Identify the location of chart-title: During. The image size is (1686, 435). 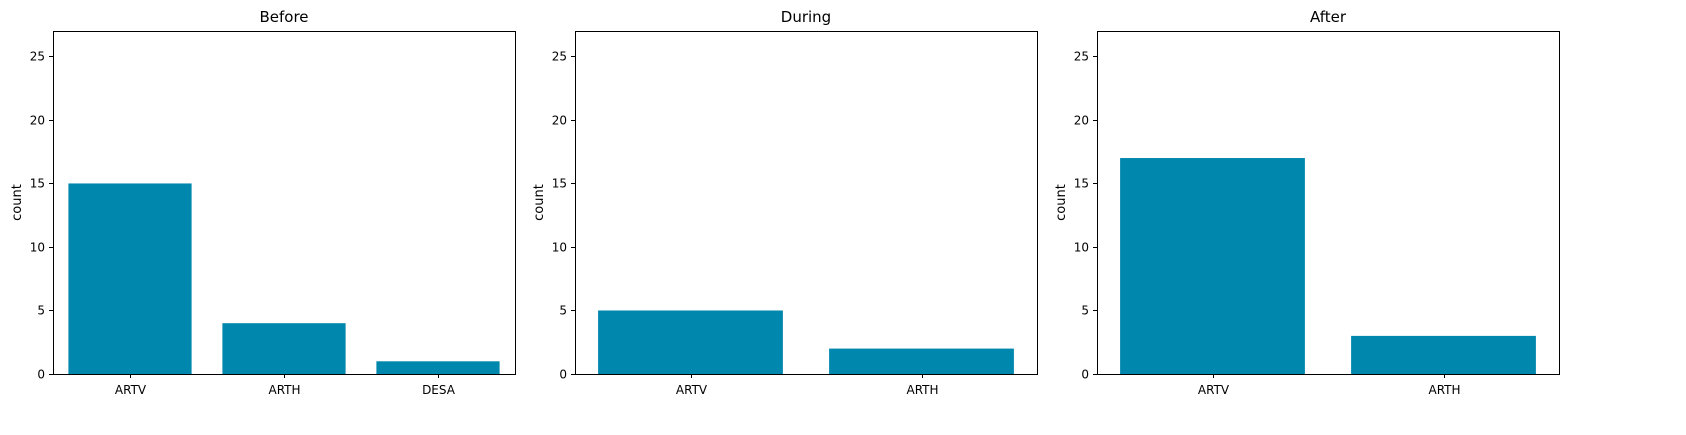
(806, 17).